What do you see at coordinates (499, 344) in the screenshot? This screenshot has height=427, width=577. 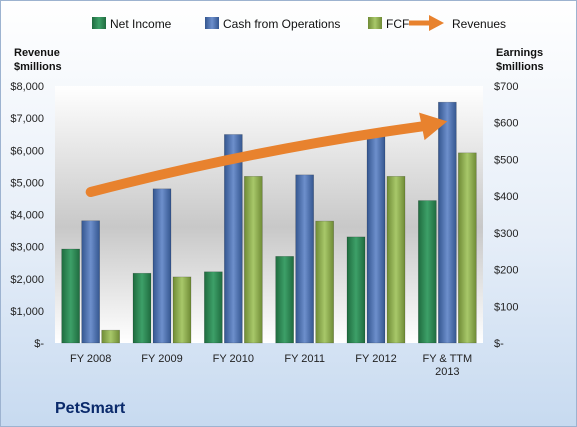 I see `right-tick-label: $-` at bounding box center [499, 344].